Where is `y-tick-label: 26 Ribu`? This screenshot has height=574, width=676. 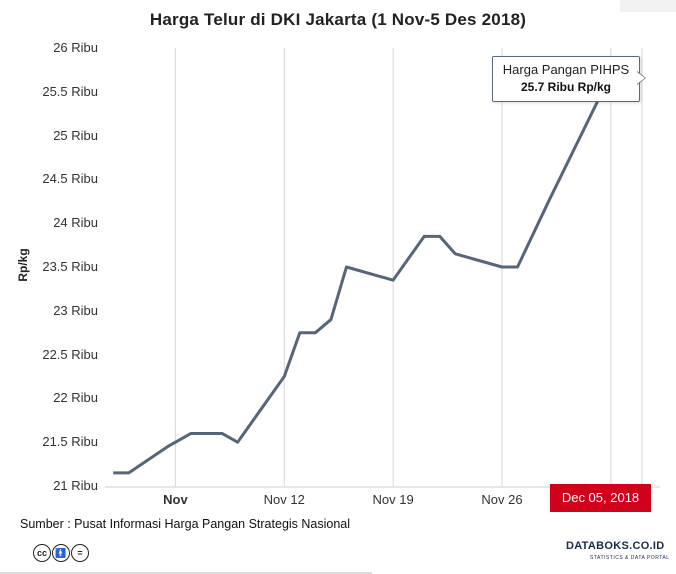
y-tick-label: 26 Ribu is located at coordinates (75, 47).